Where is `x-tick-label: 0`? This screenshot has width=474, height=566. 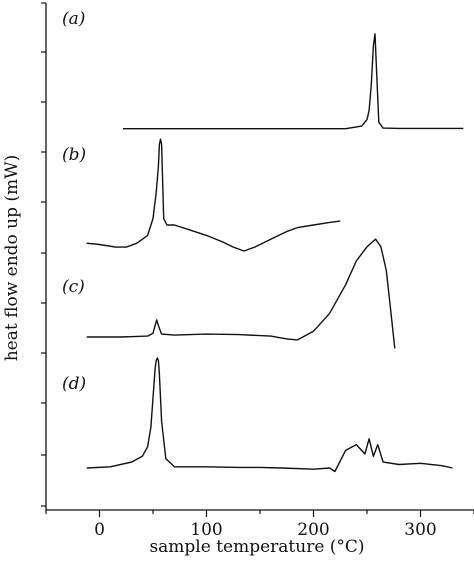 x-tick-label: 0 is located at coordinates (99, 530).